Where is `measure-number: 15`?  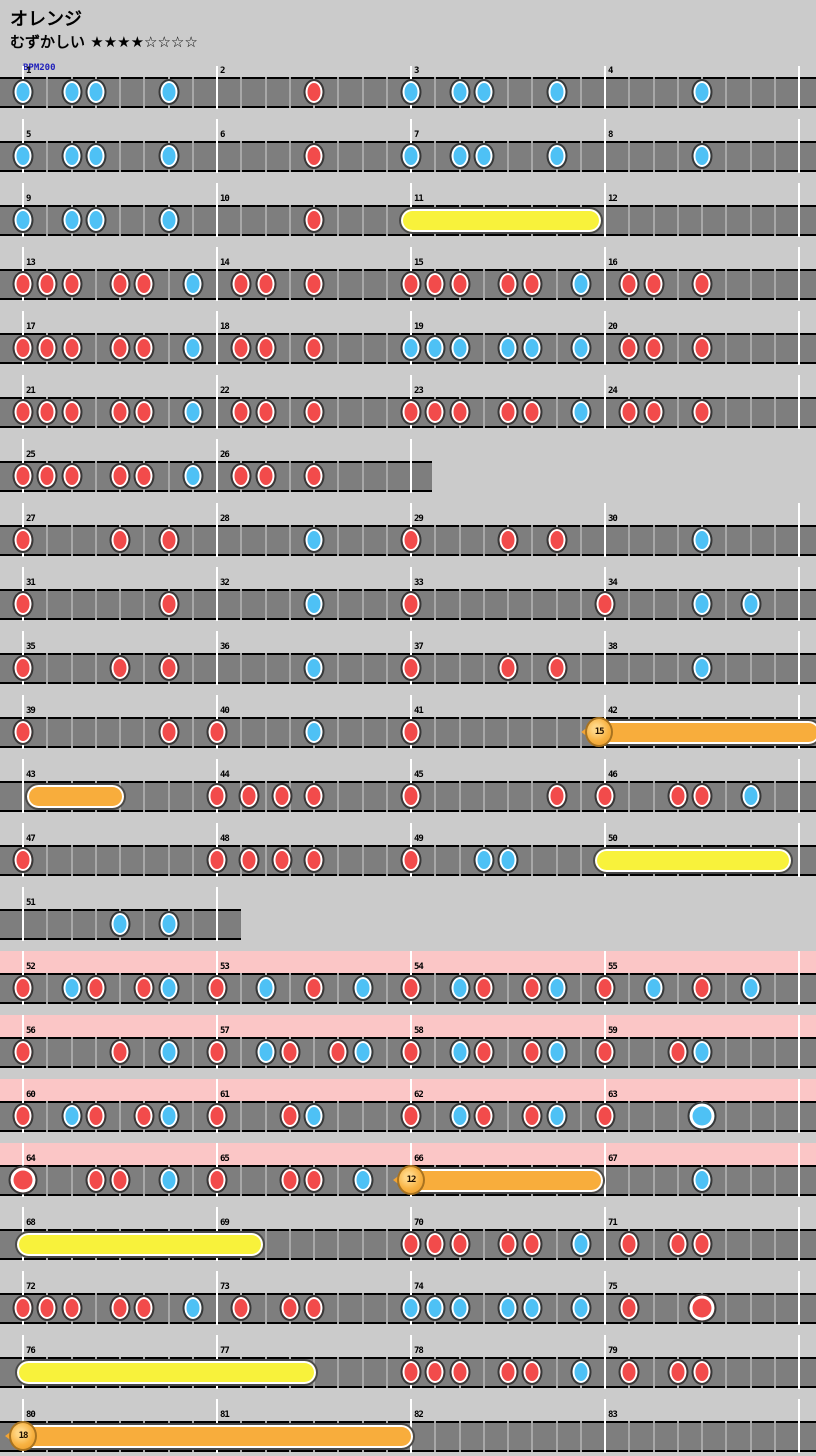 measure-number: 15 is located at coordinates (419, 263).